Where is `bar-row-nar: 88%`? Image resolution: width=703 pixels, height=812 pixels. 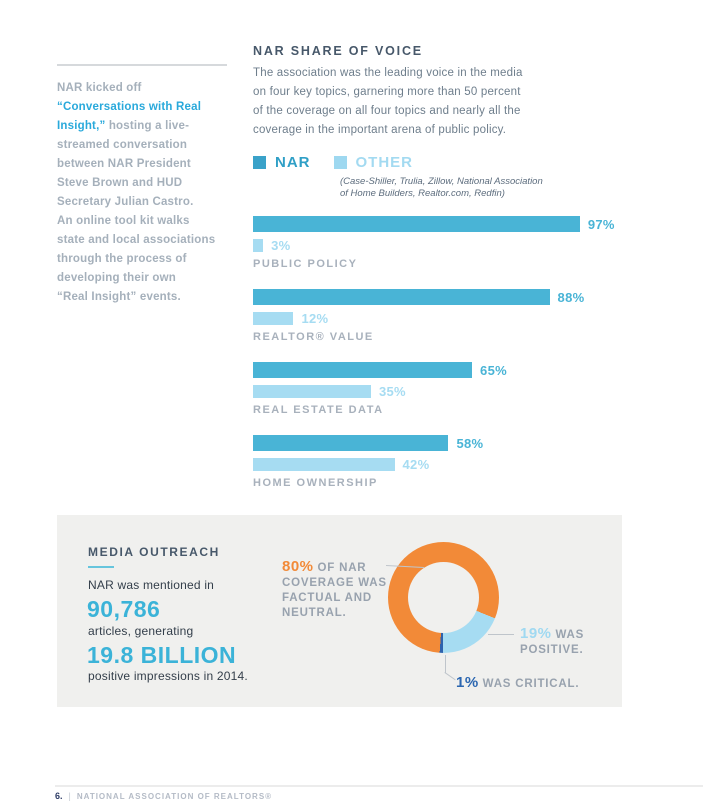 bar-row-nar: 88% is located at coordinates (463, 297).